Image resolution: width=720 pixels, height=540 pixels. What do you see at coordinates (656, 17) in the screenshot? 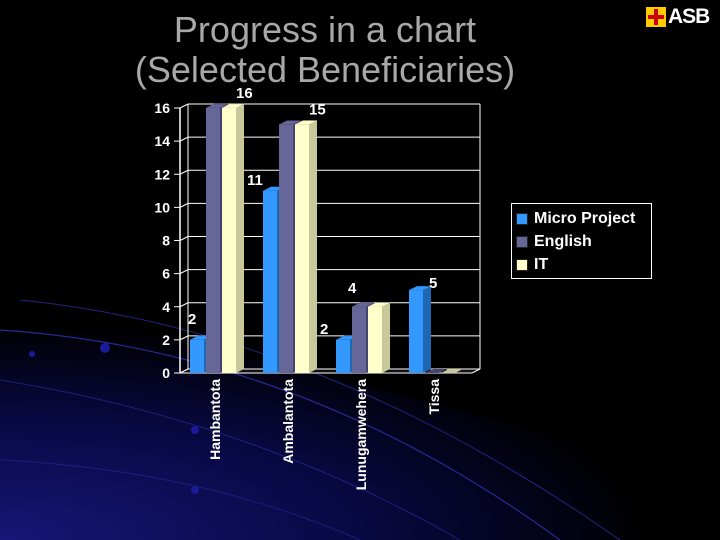
I see `logo-mark-icon` at bounding box center [656, 17].